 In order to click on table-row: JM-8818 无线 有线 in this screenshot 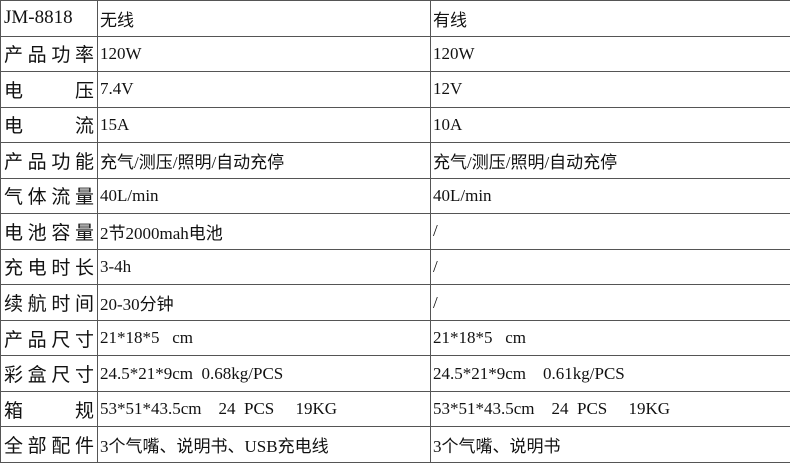, I will do `click(395, 18)`.